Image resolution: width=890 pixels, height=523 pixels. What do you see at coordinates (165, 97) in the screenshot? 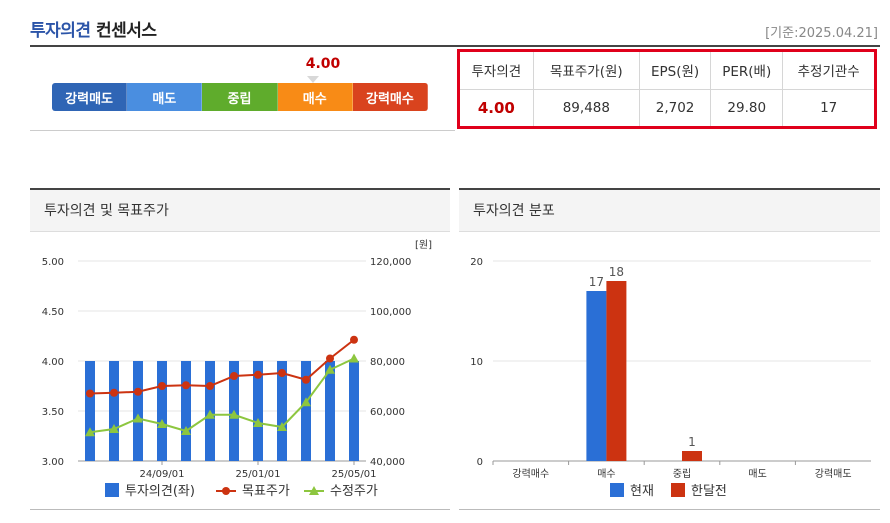
I see `scale-segment-sell: 매도` at bounding box center [165, 97].